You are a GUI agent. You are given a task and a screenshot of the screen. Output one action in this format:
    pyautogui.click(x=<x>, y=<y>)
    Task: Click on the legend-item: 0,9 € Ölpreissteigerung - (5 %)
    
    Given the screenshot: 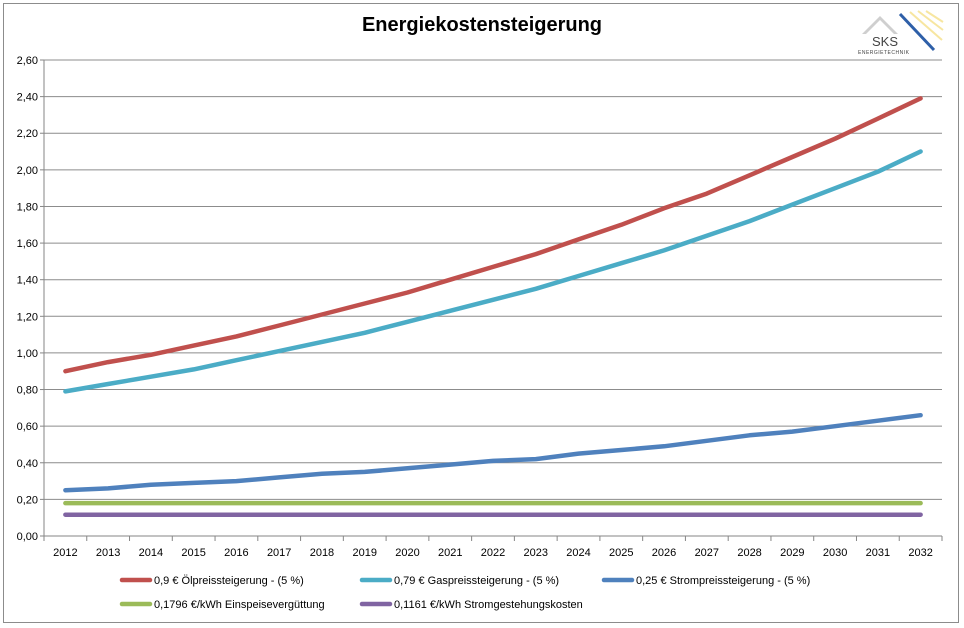 What is the action you would take?
    pyautogui.click(x=211, y=581)
    